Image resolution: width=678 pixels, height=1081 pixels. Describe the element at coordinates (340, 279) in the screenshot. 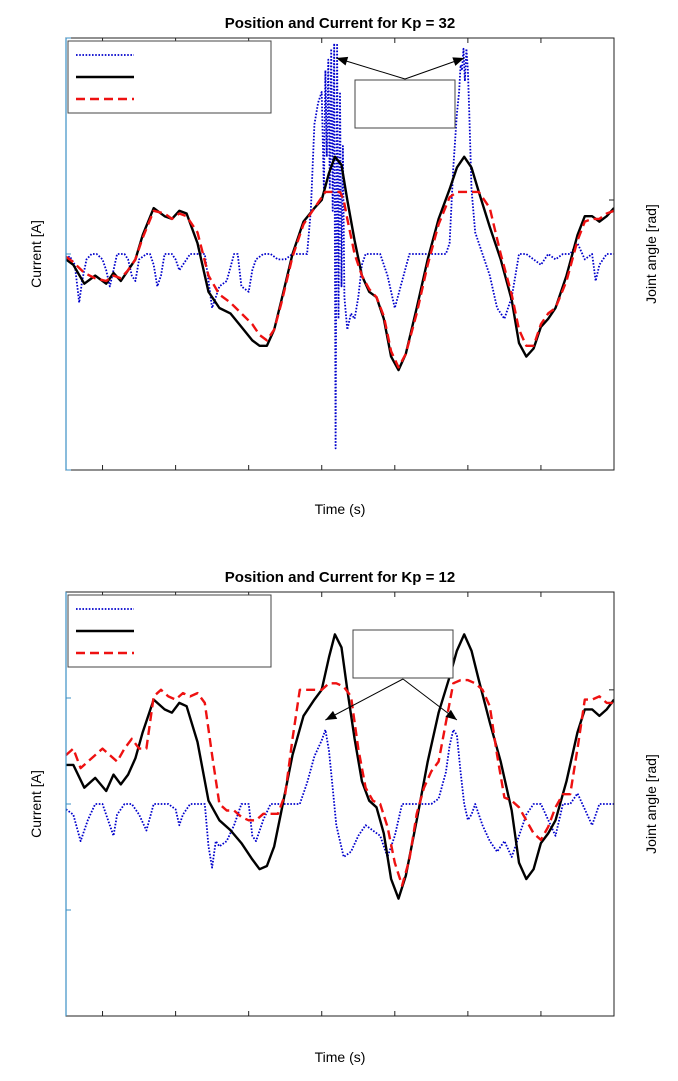

I see `series-line-measured-position` at that location.